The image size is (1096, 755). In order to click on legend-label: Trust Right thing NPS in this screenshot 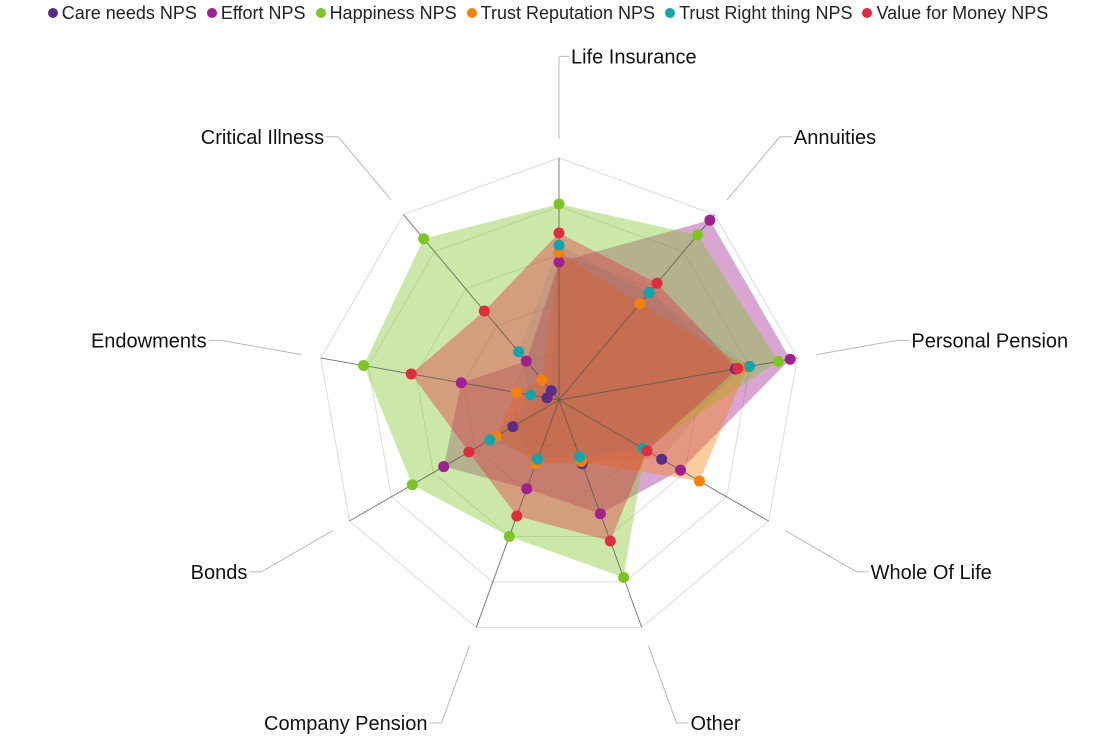, I will do `click(766, 12)`.